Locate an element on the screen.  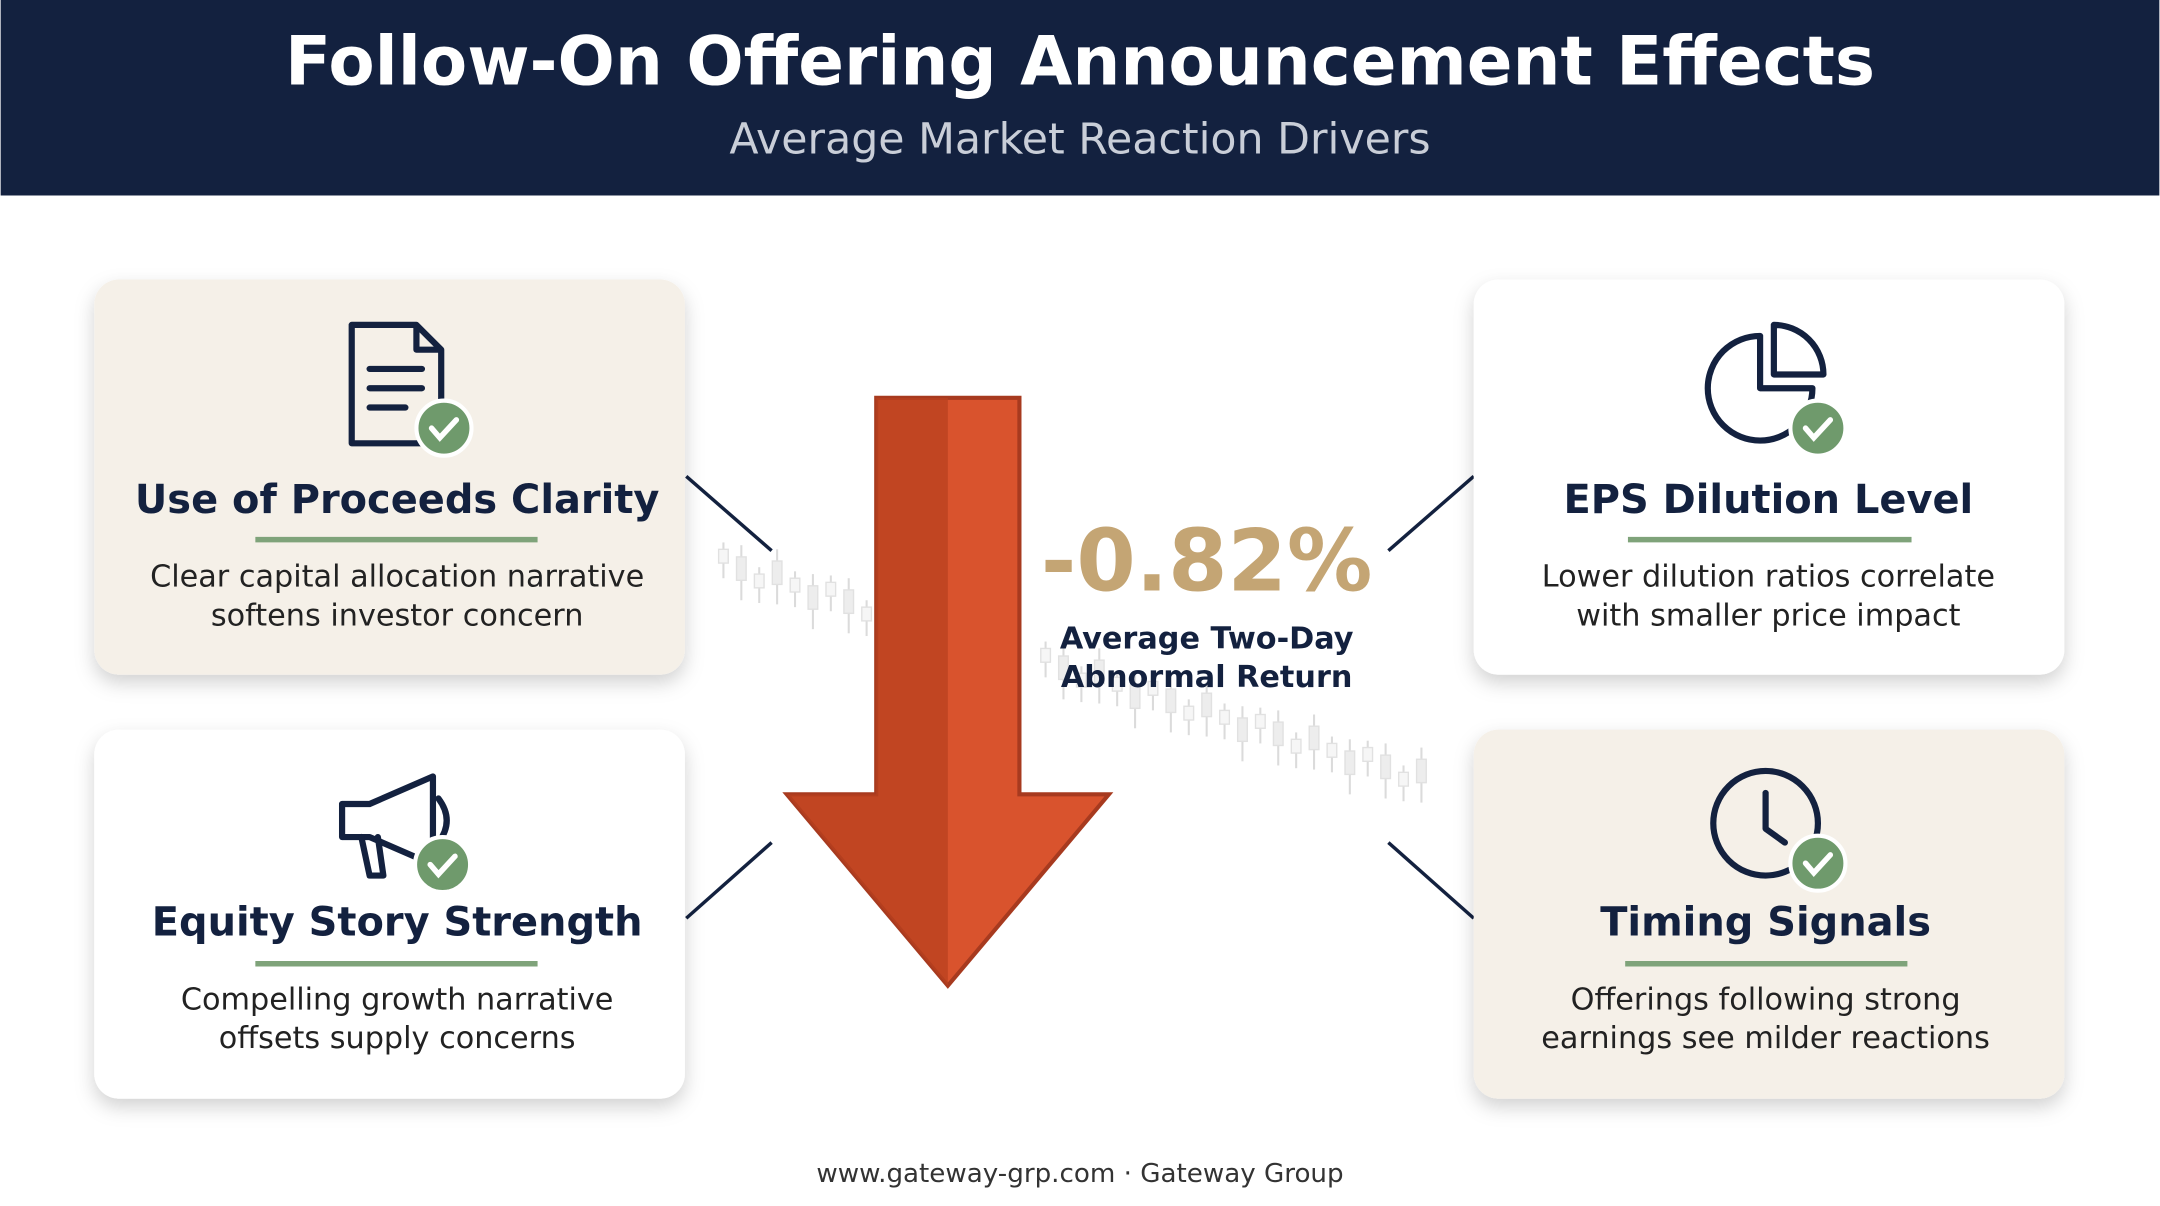
center-value: -0.82% is located at coordinates (1207, 562).